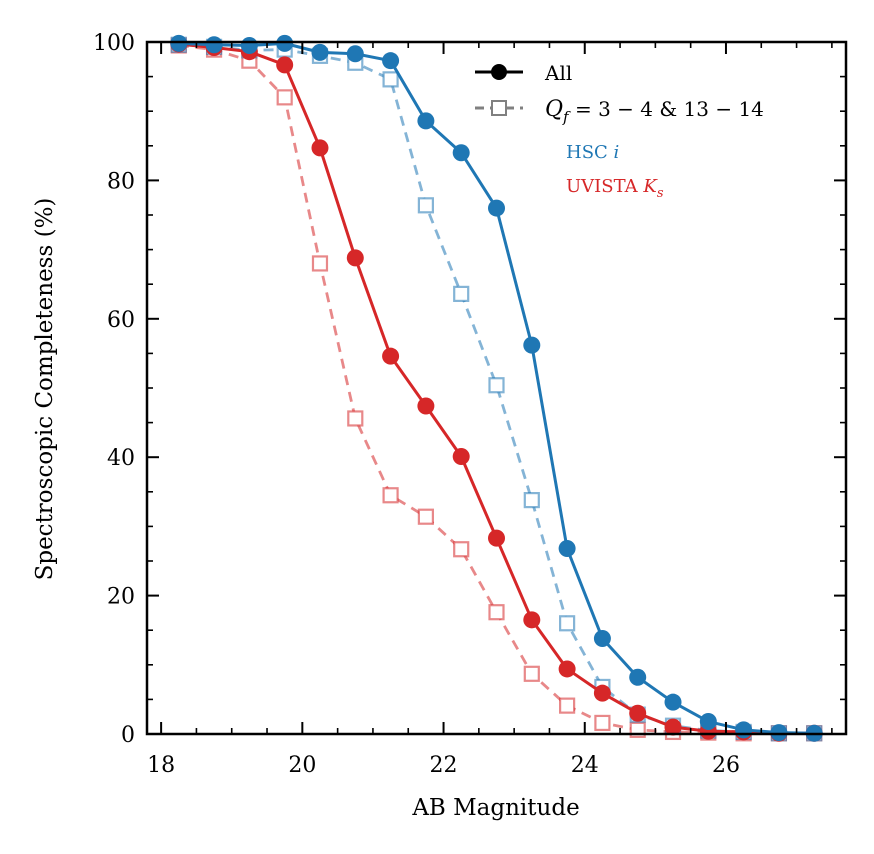  What do you see at coordinates (585, 765) in the screenshot?
I see `x-tick-label: 24` at bounding box center [585, 765].